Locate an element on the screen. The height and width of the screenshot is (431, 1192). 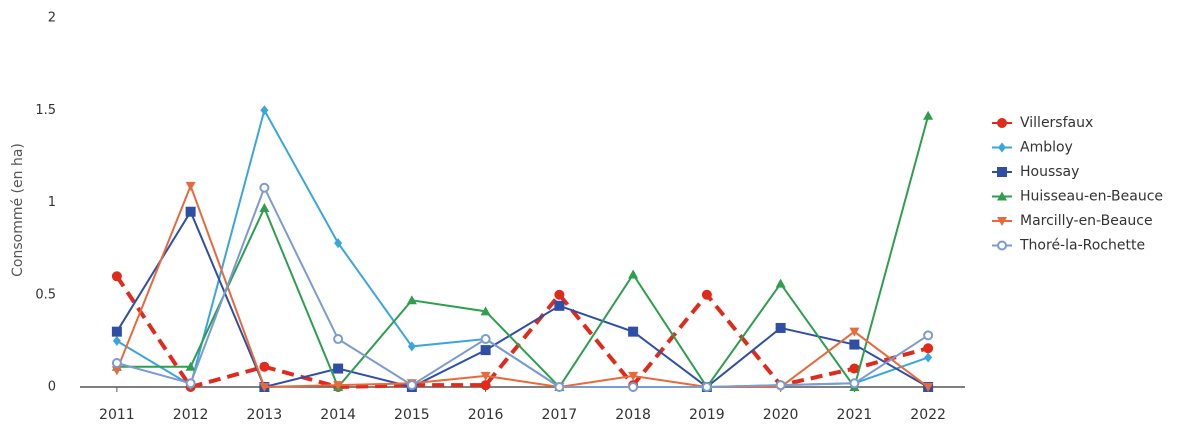
legend-label: Ambloy is located at coordinates (1046, 148).